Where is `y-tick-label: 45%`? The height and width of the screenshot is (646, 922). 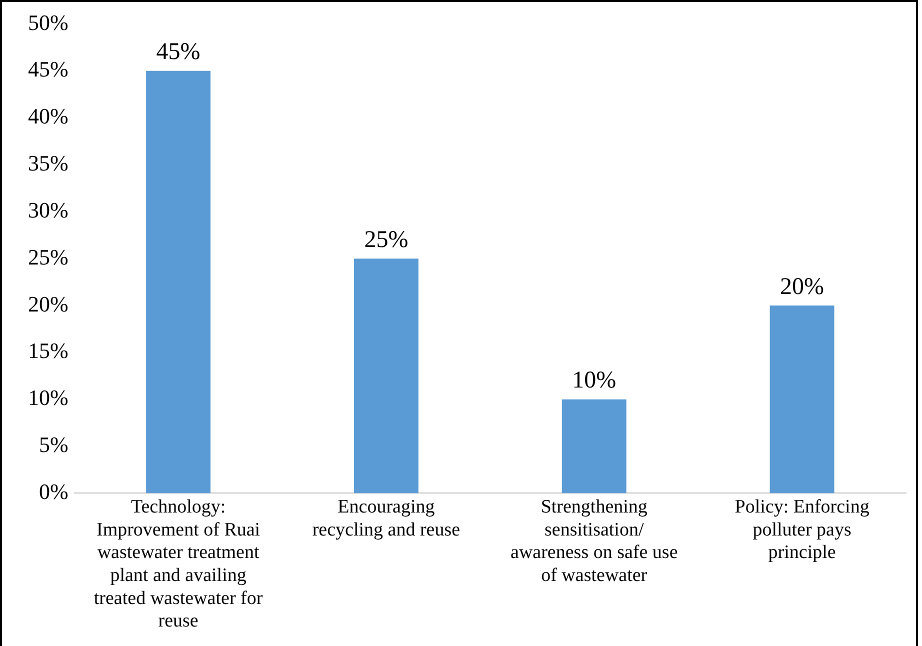 y-tick-label: 45% is located at coordinates (48, 69).